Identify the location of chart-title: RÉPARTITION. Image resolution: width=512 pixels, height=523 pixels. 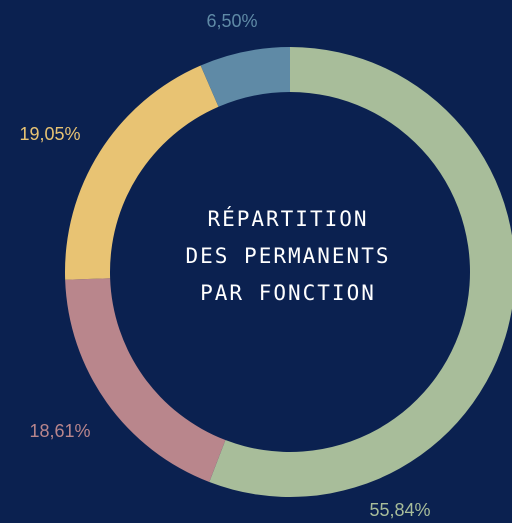
(287, 218).